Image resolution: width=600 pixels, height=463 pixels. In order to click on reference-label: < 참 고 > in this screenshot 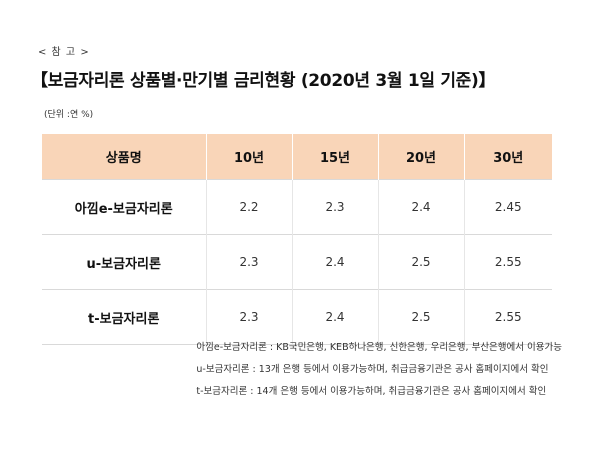, I will do `click(64, 52)`.